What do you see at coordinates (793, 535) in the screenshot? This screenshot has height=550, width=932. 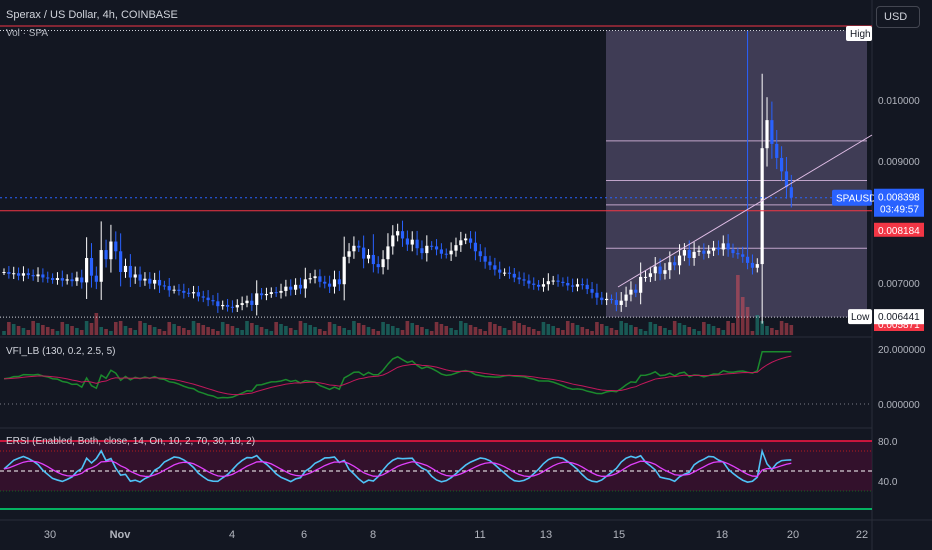 I see `time-tick-label: 20` at bounding box center [793, 535].